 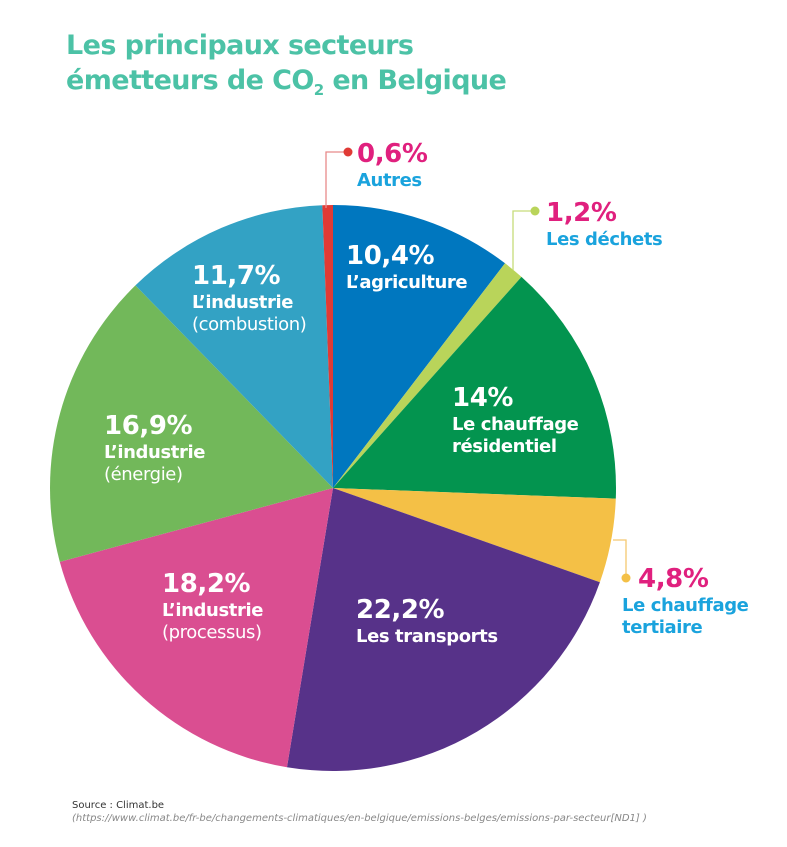 I want to click on label-residentiel: 14% Le chauffage résidentiel, so click(x=515, y=420).